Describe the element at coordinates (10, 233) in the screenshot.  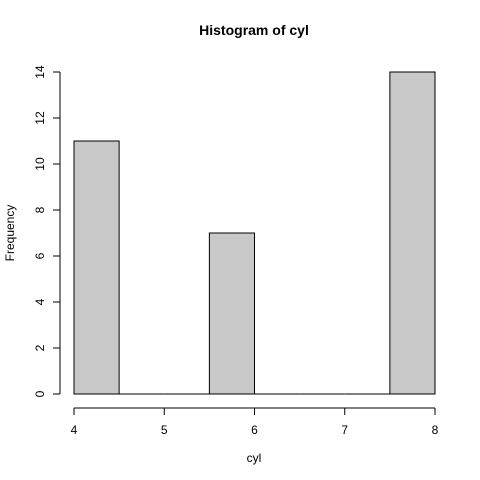
I see `y-axis-label: Frequency` at that location.